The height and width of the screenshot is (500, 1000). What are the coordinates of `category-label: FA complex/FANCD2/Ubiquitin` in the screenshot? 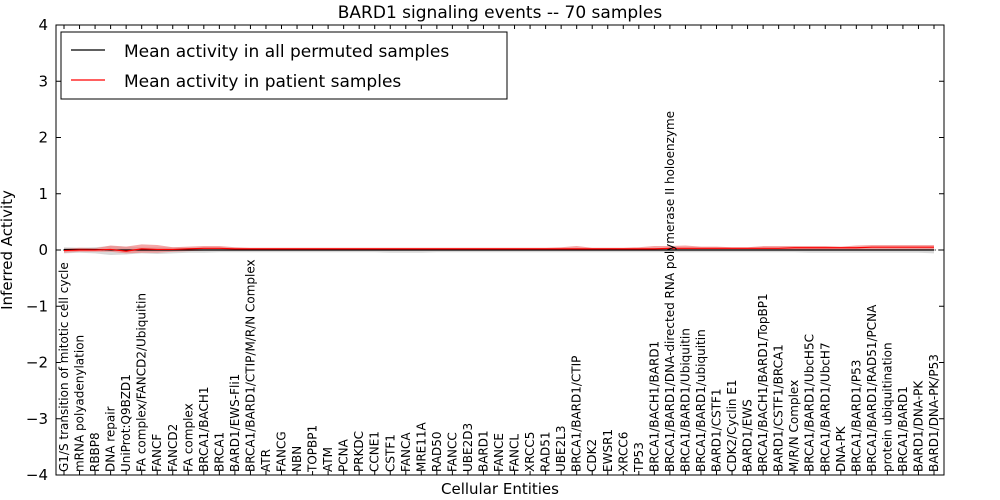 It's located at (142, 382).